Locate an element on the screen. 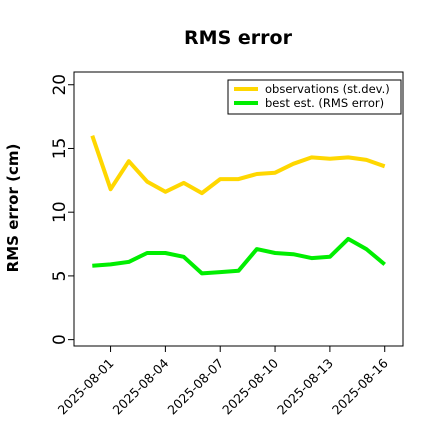 This screenshot has height=440, width=440. y-axis-ticks: 0 5 10 15 20 is located at coordinates (62, 209).